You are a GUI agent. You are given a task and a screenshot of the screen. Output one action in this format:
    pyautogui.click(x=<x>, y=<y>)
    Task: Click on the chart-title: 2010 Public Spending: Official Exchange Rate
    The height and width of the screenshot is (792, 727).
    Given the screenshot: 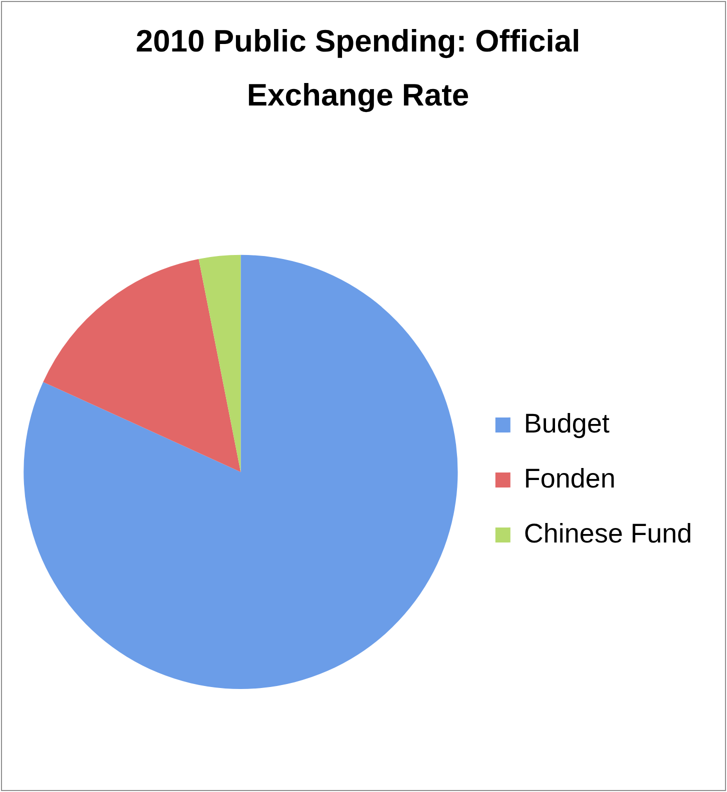 What is the action you would take?
    pyautogui.click(x=358, y=68)
    